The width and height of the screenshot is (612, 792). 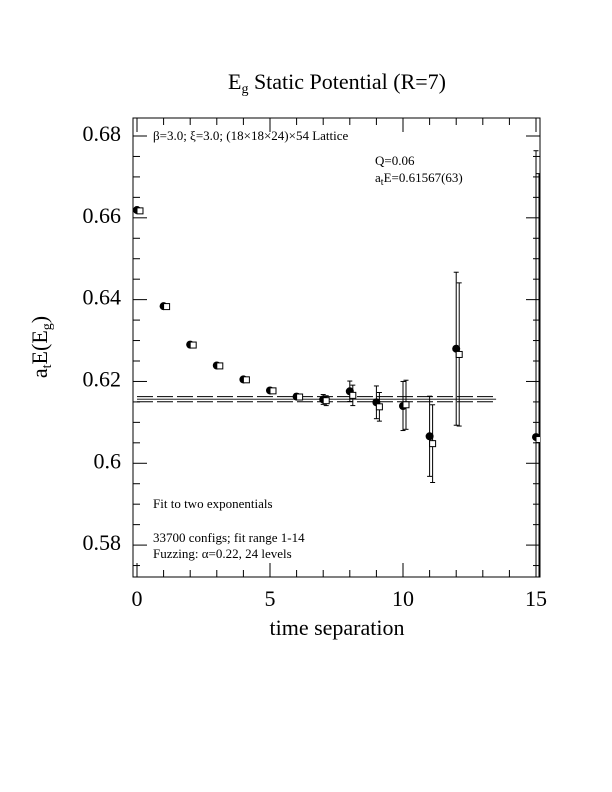 What do you see at coordinates (108, 460) in the screenshot?
I see `y-tick-label: 0.6` at bounding box center [108, 460].